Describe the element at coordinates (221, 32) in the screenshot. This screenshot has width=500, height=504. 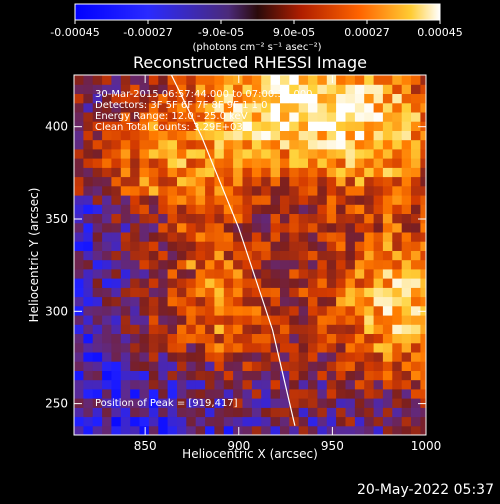
I see `colorbar-tick-label: -9.0e-05` at that location.